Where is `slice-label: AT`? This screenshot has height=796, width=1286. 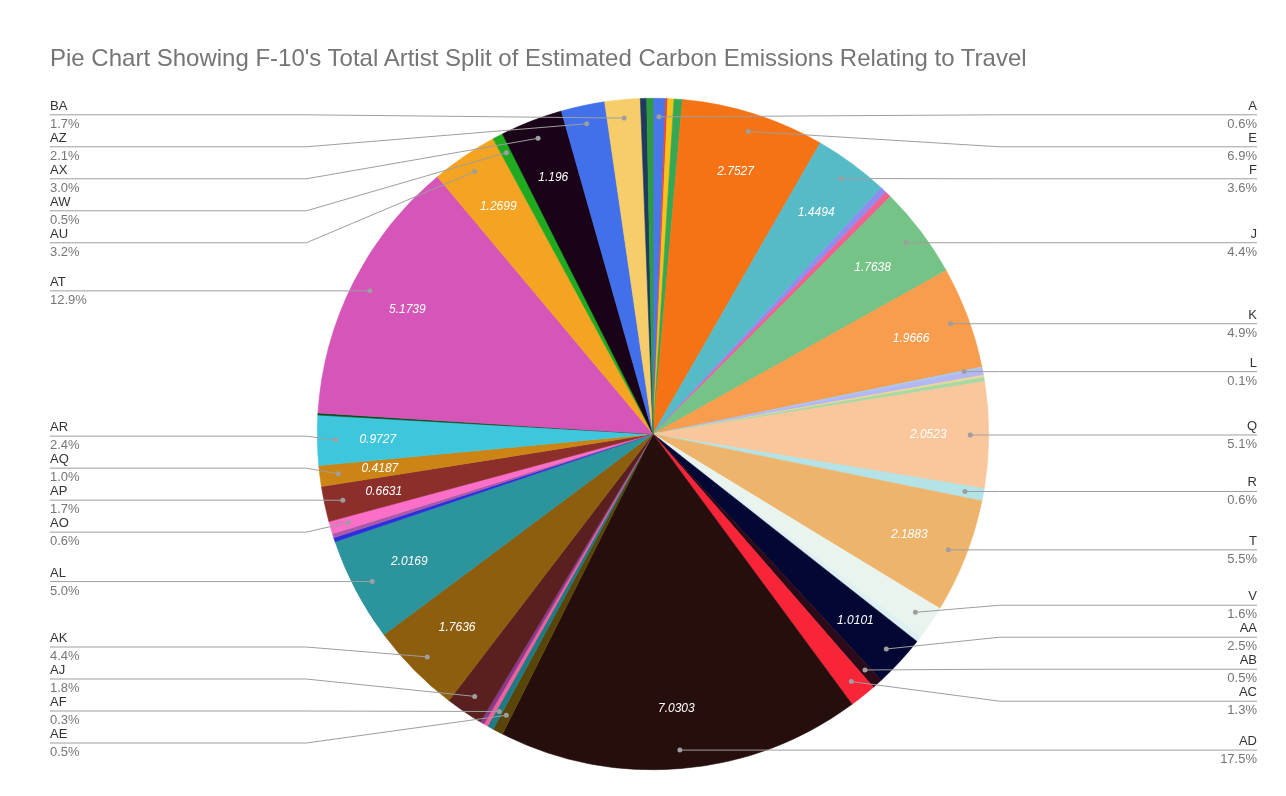
slice-label: AT is located at coordinates (58, 281).